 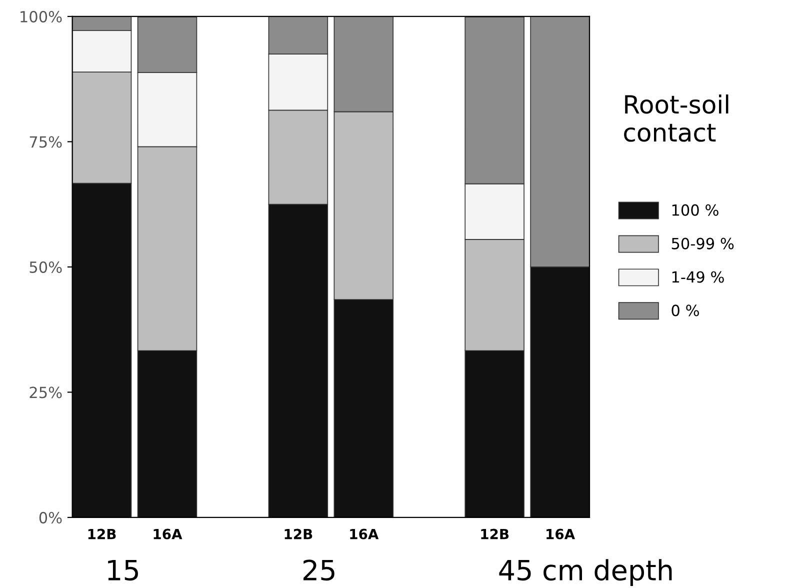 What do you see at coordinates (46, 142) in the screenshot?
I see `y-tick-label: 75%` at bounding box center [46, 142].